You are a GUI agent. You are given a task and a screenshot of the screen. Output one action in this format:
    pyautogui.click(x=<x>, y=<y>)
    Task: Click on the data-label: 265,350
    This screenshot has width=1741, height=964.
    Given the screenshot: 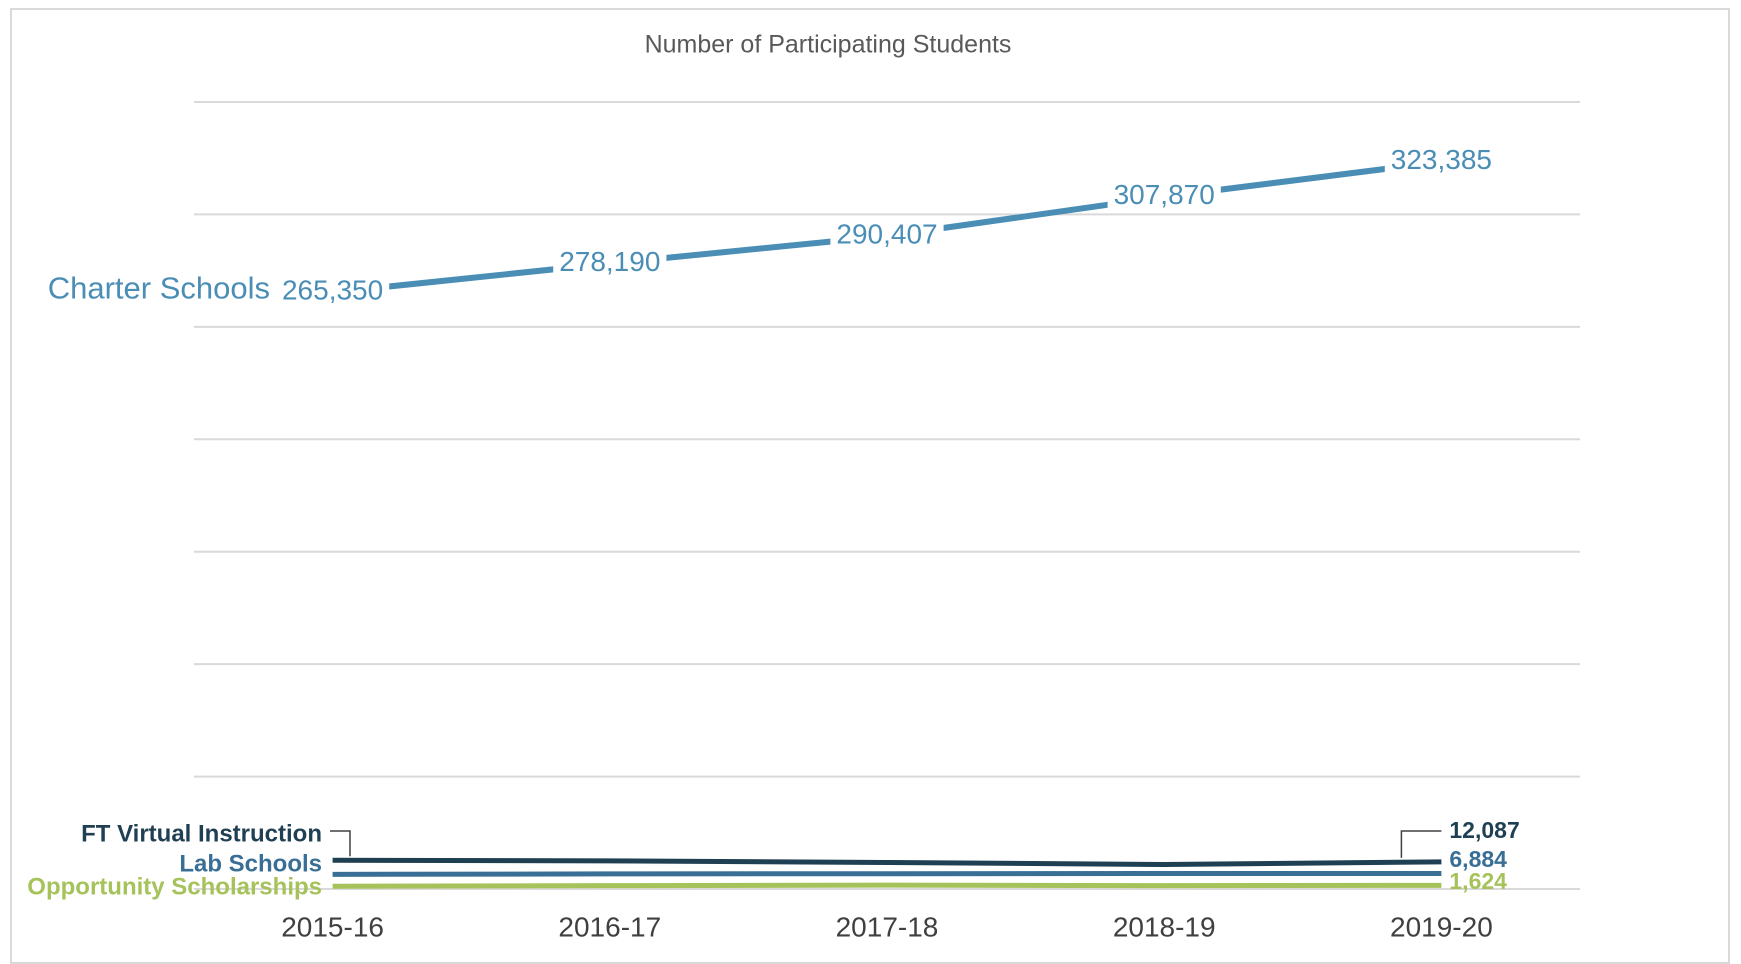 What is the action you would take?
    pyautogui.click(x=332, y=290)
    